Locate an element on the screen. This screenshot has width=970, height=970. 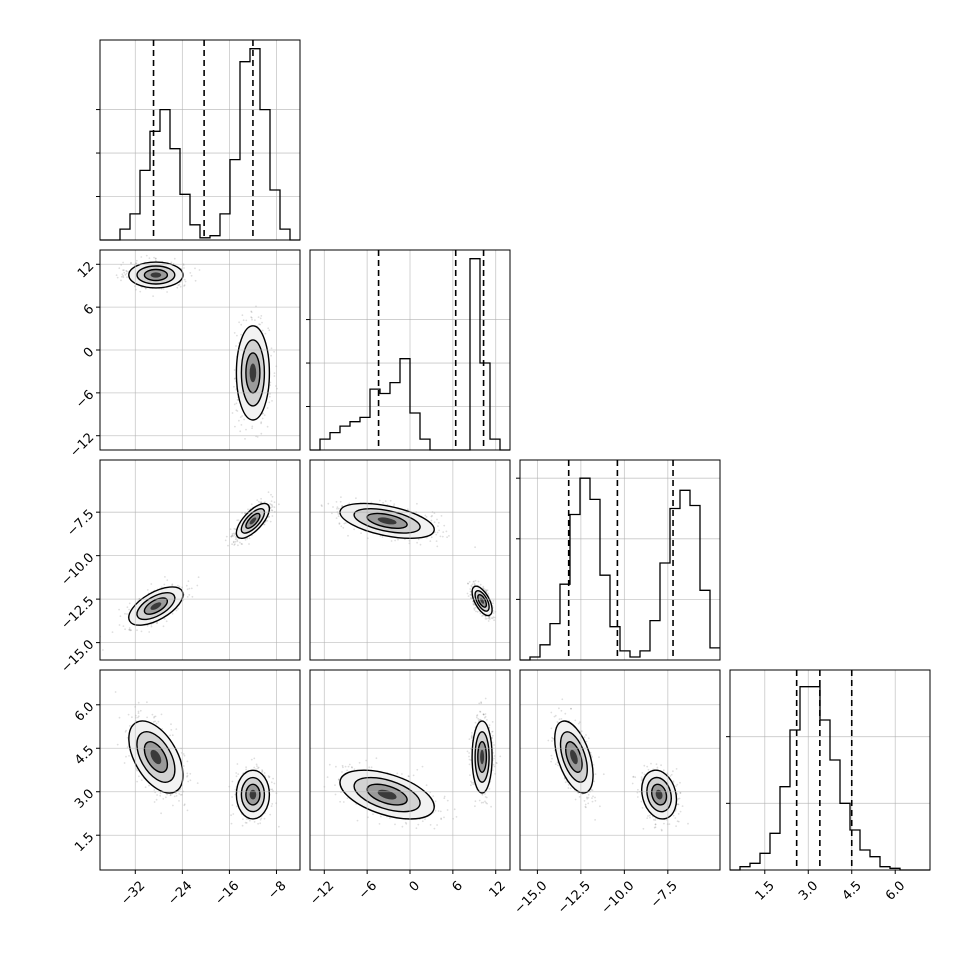
y-tick-label: −12.5 is located at coordinates (78, 613).